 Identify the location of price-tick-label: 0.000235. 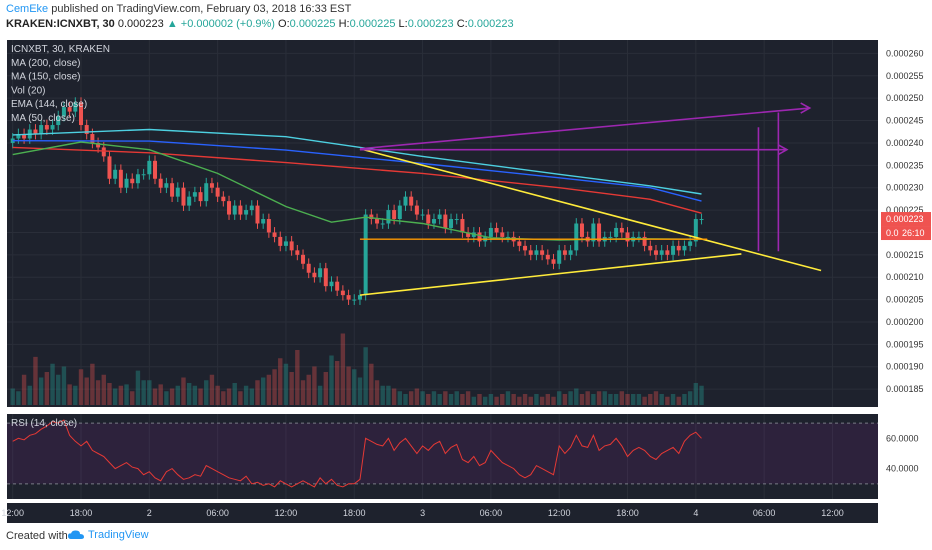
(905, 165).